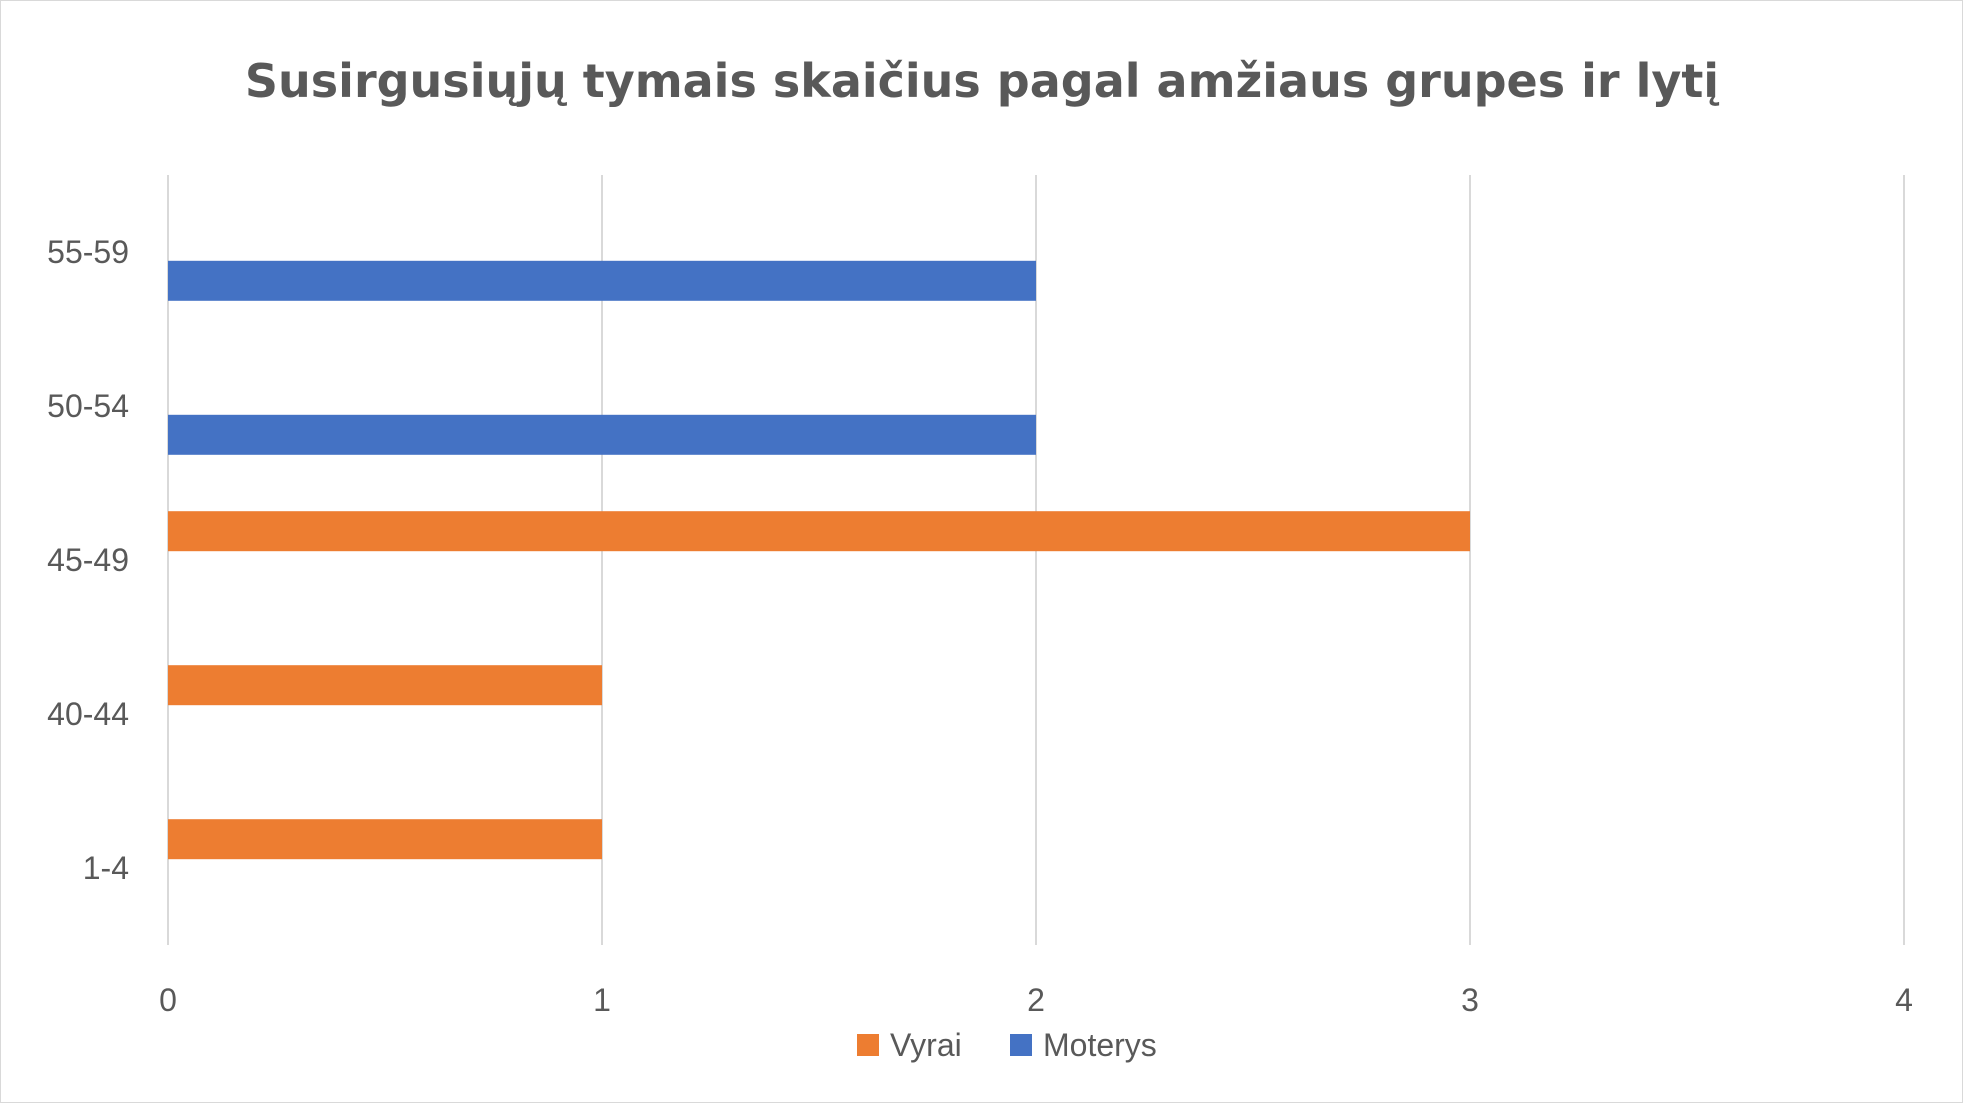  I want to click on y-axis-ticks: 1-4 40-44 45-49 50-54 55-59, so click(88, 560).